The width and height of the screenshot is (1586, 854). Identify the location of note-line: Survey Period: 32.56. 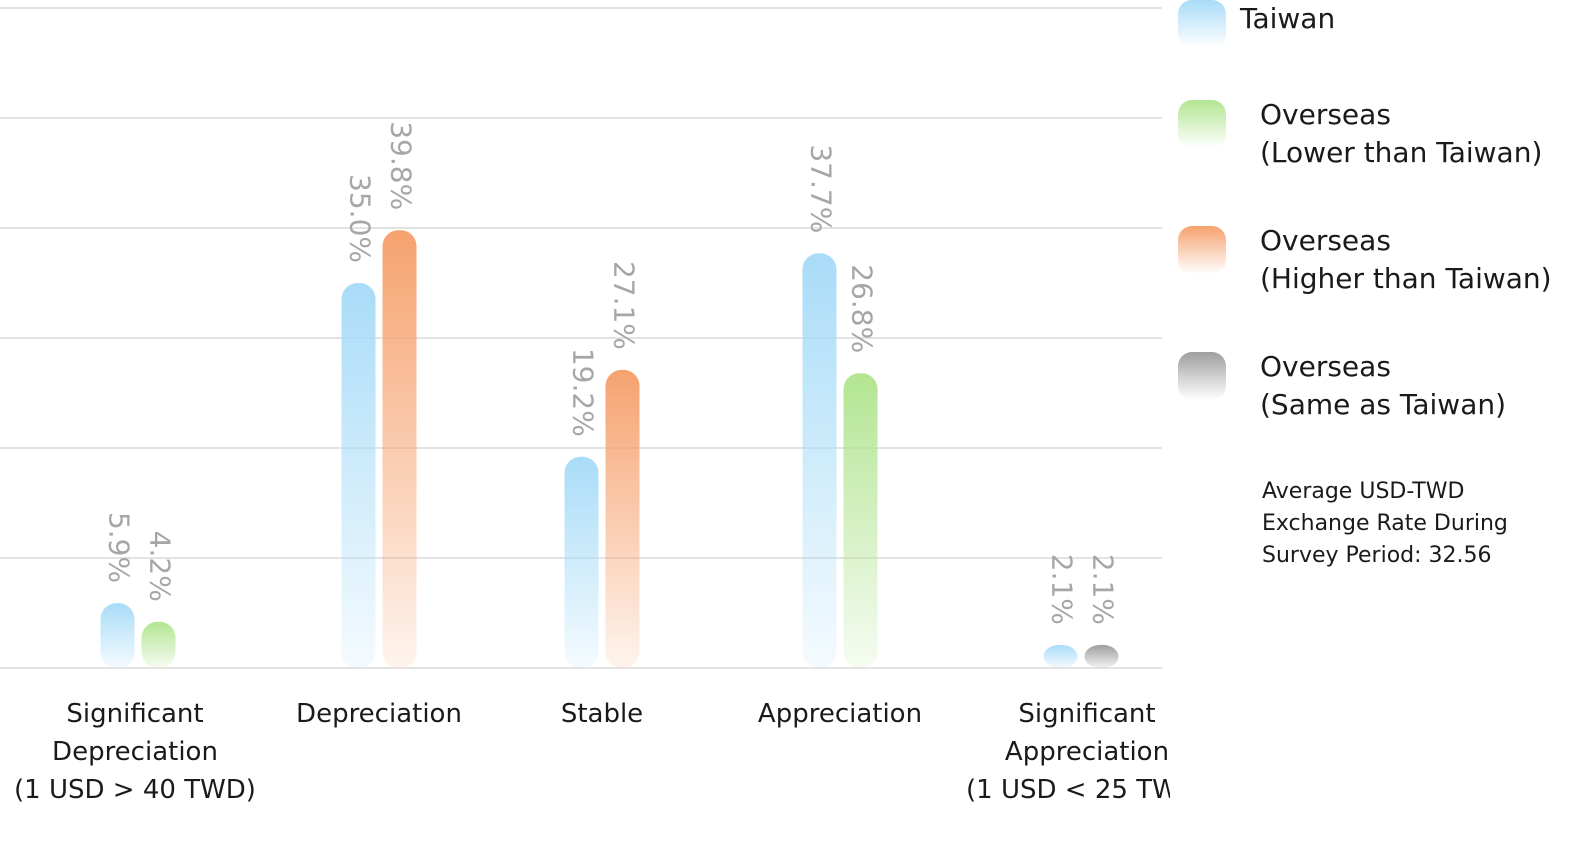
(1377, 555).